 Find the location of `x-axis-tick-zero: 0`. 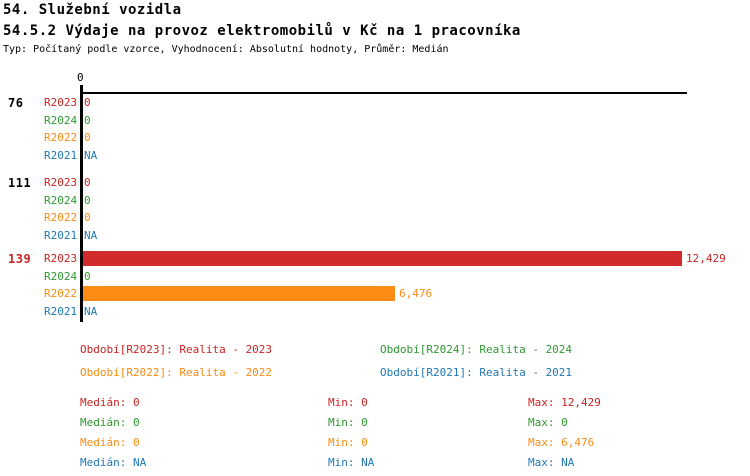

x-axis-tick-zero: 0 is located at coordinates (80, 77).